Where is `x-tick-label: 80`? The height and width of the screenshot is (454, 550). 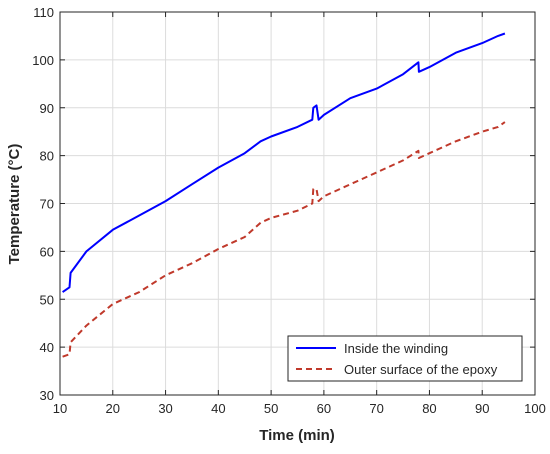
x-tick-label: 80 is located at coordinates (429, 408).